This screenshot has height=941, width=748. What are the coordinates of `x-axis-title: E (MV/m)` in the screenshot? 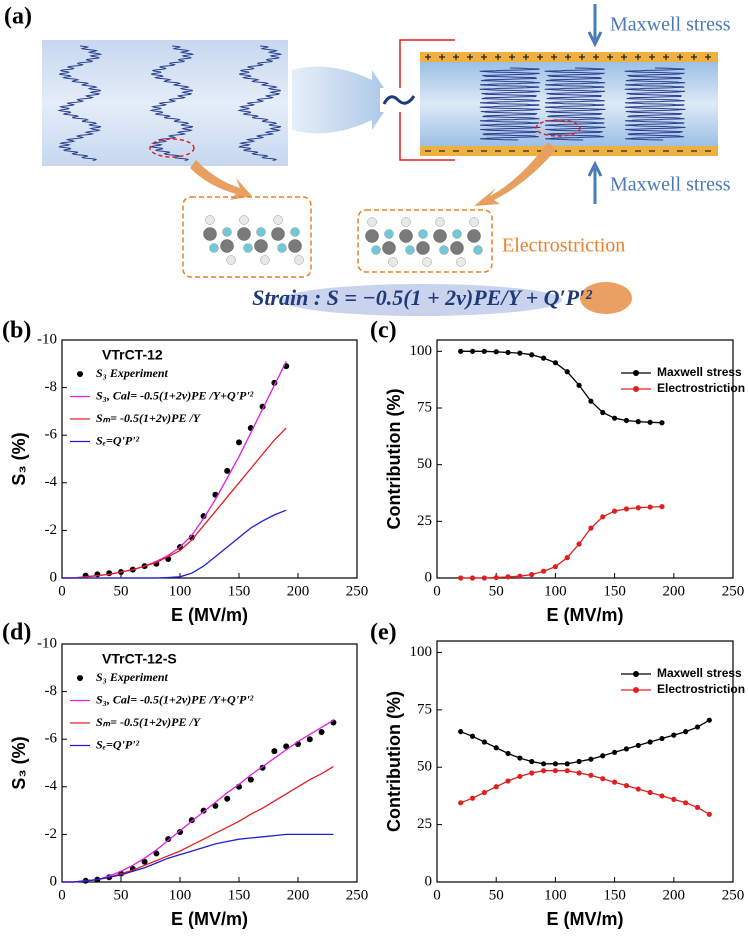 It's located at (584, 615).